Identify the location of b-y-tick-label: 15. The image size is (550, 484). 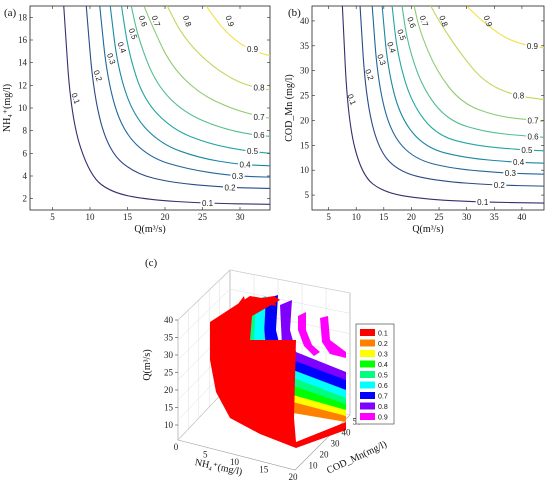
(305, 145).